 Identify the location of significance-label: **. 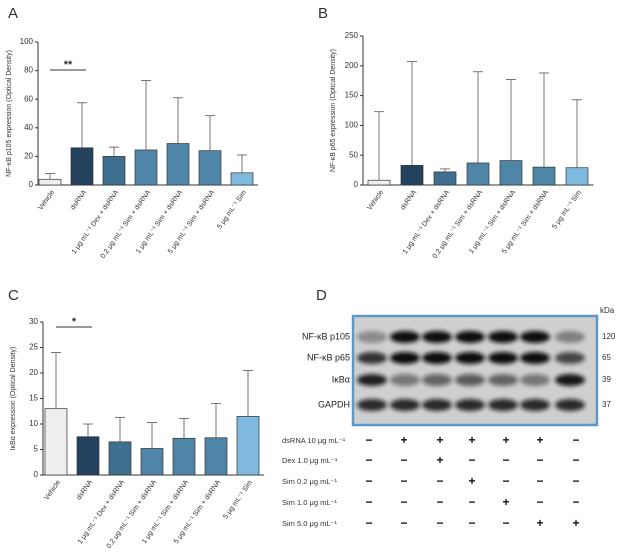
(68, 65).